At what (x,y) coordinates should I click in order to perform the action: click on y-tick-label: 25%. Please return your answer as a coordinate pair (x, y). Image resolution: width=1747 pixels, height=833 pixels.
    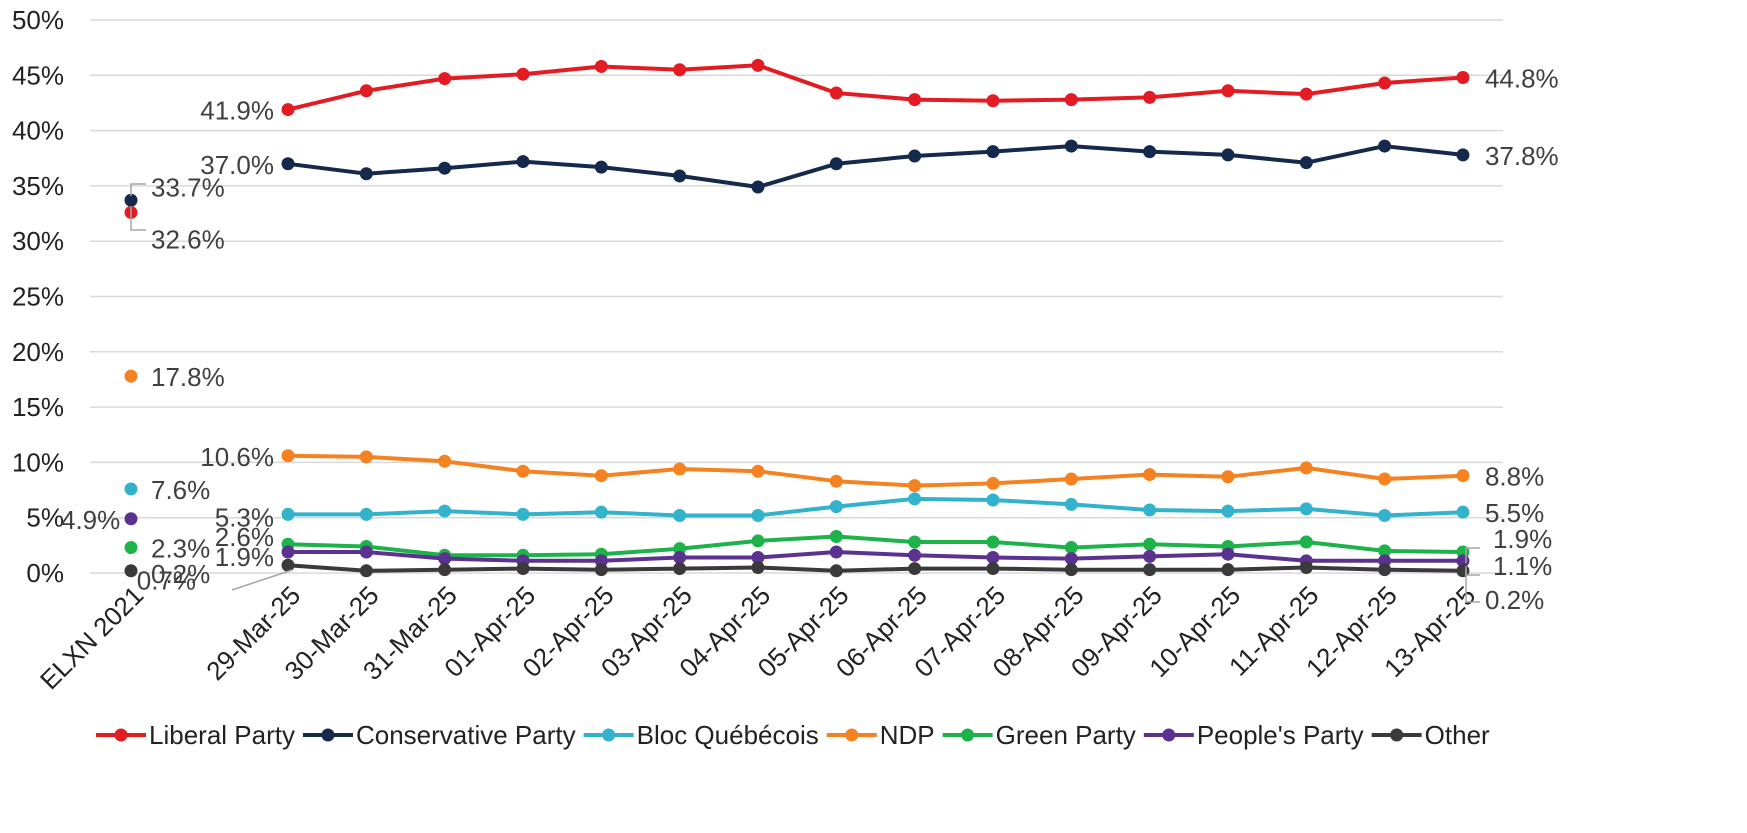
    Looking at the image, I should click on (38, 297).